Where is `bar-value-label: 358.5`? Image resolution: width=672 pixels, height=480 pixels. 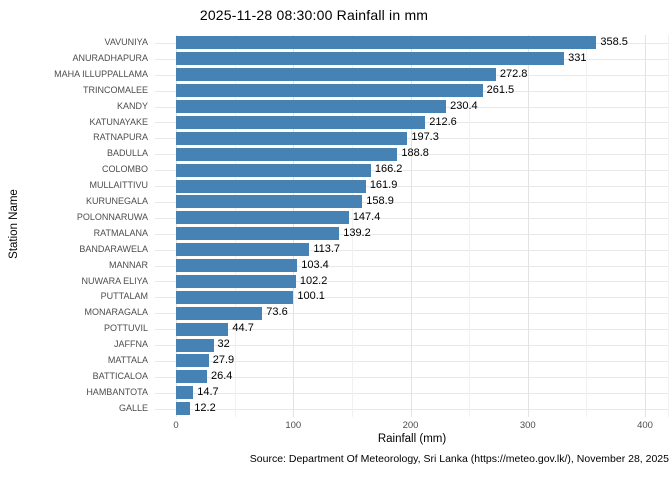
bar-value-label: 358.5 is located at coordinates (614, 42).